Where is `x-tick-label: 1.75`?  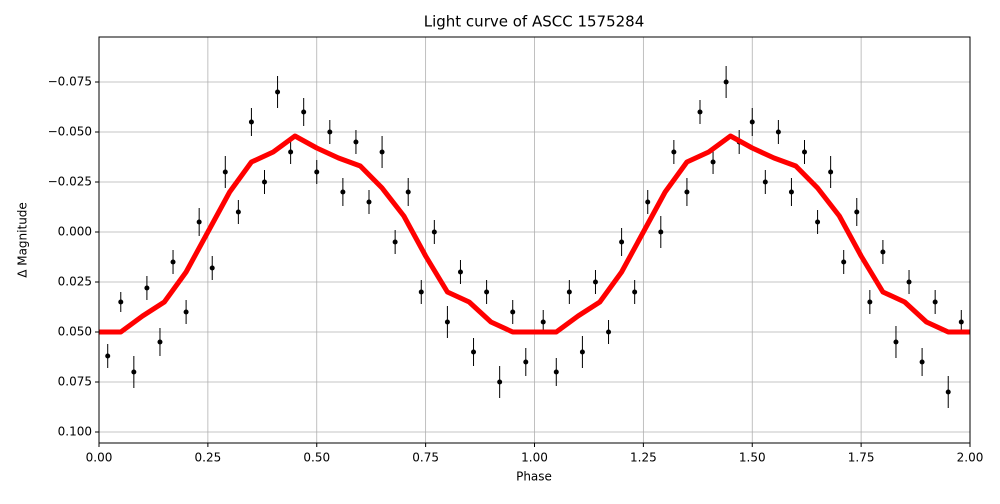
x-tick-label: 1.75 is located at coordinates (861, 458).